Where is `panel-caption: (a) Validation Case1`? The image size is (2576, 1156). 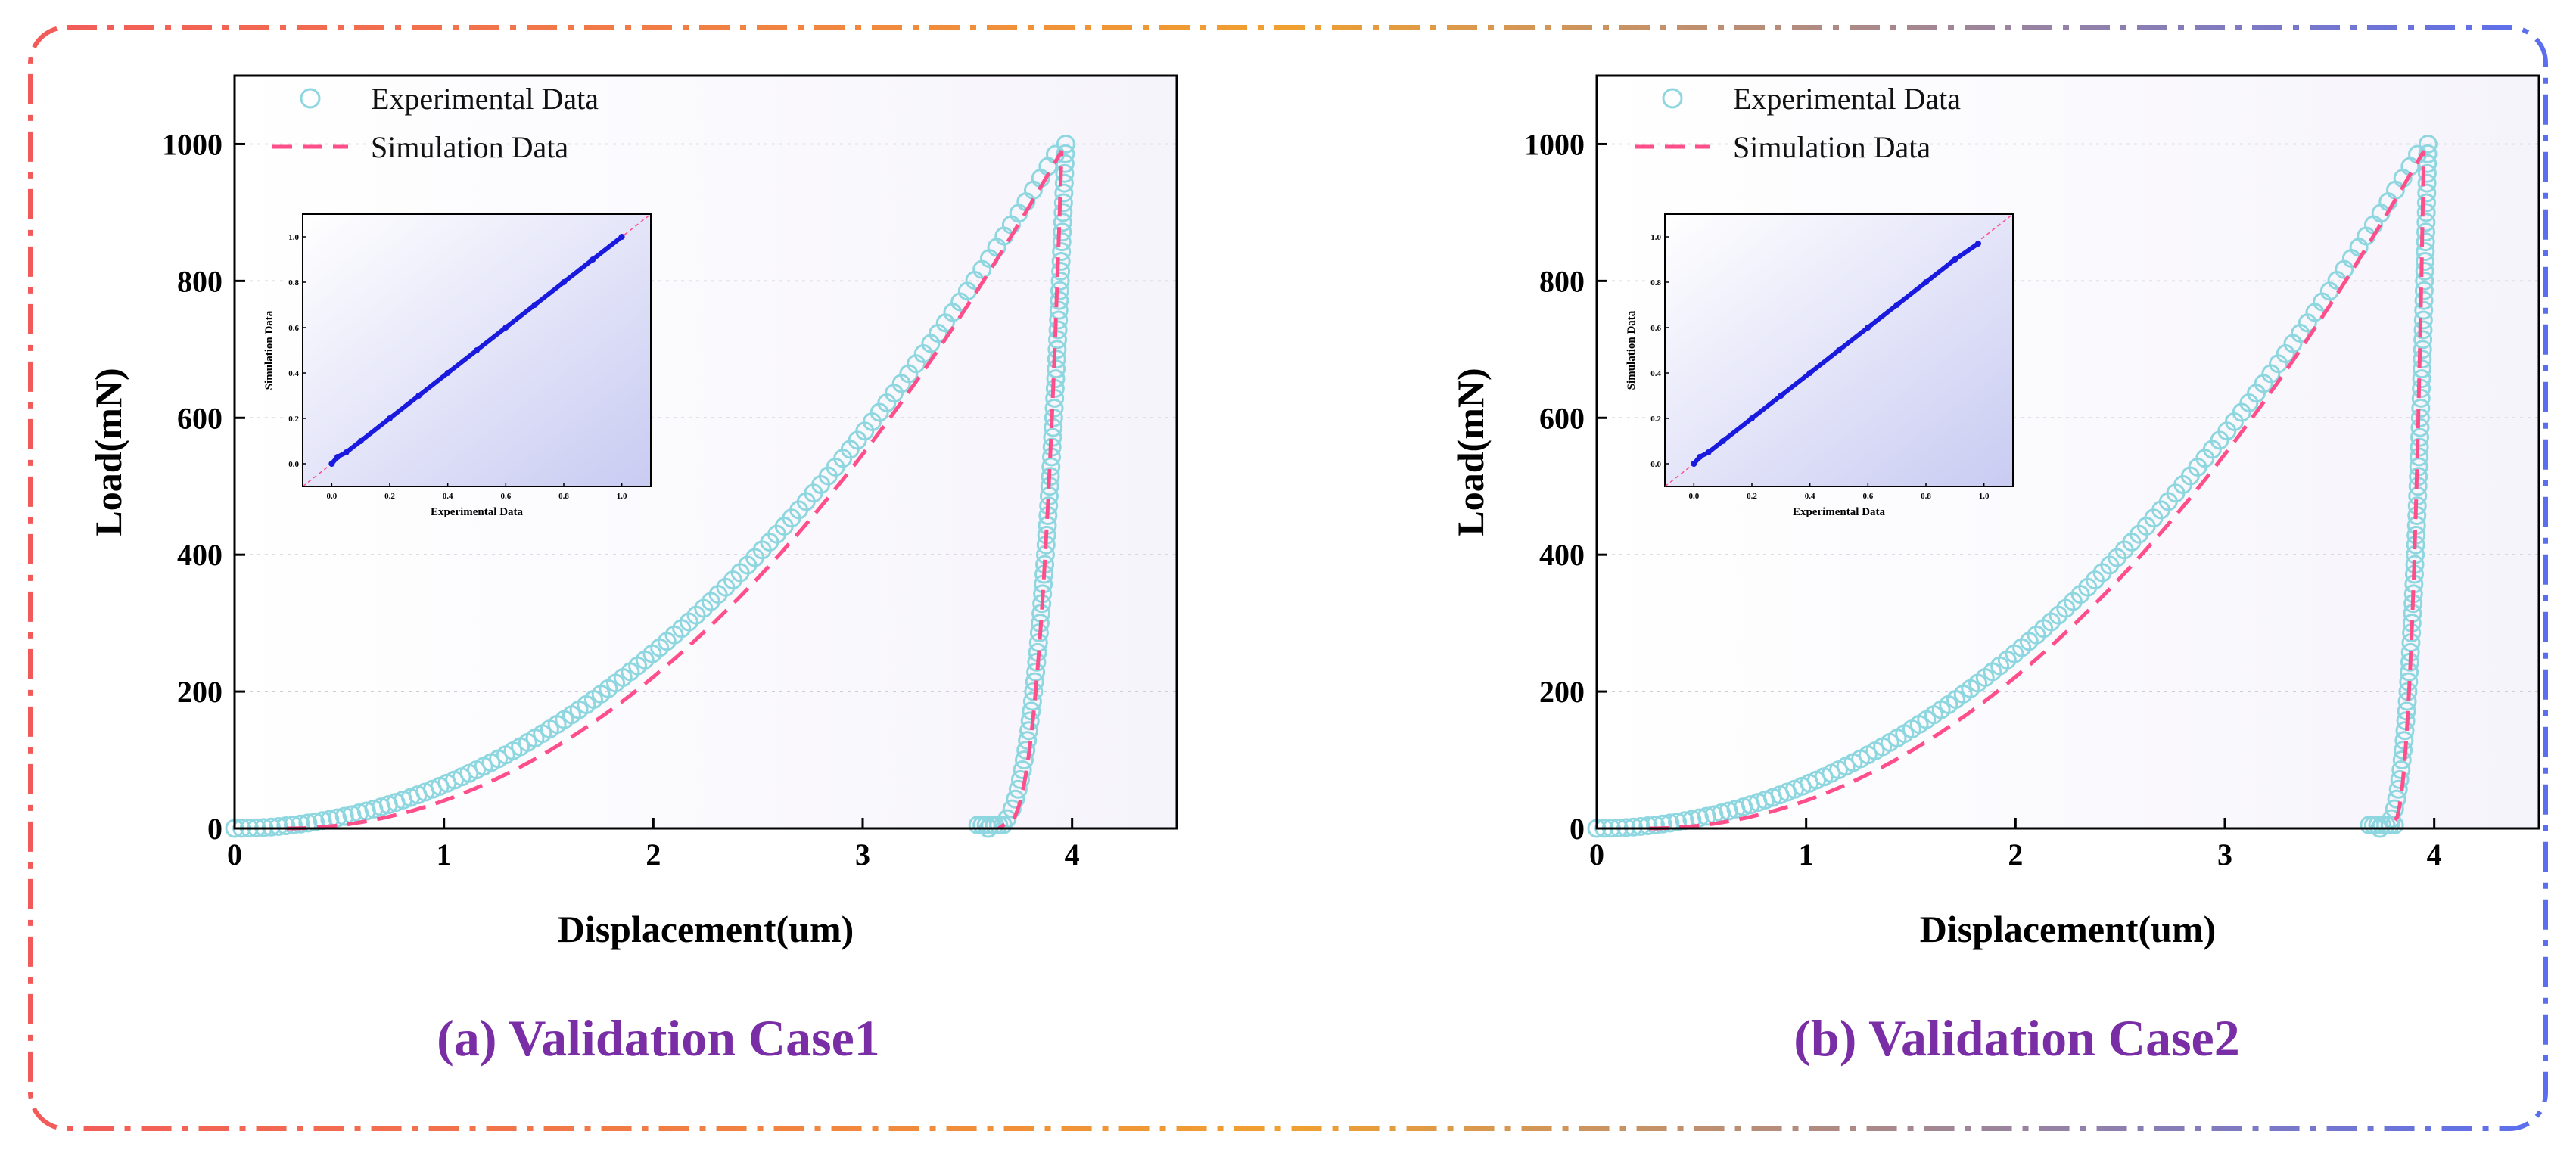
panel-caption: (a) Validation Case1 is located at coordinates (658, 1038).